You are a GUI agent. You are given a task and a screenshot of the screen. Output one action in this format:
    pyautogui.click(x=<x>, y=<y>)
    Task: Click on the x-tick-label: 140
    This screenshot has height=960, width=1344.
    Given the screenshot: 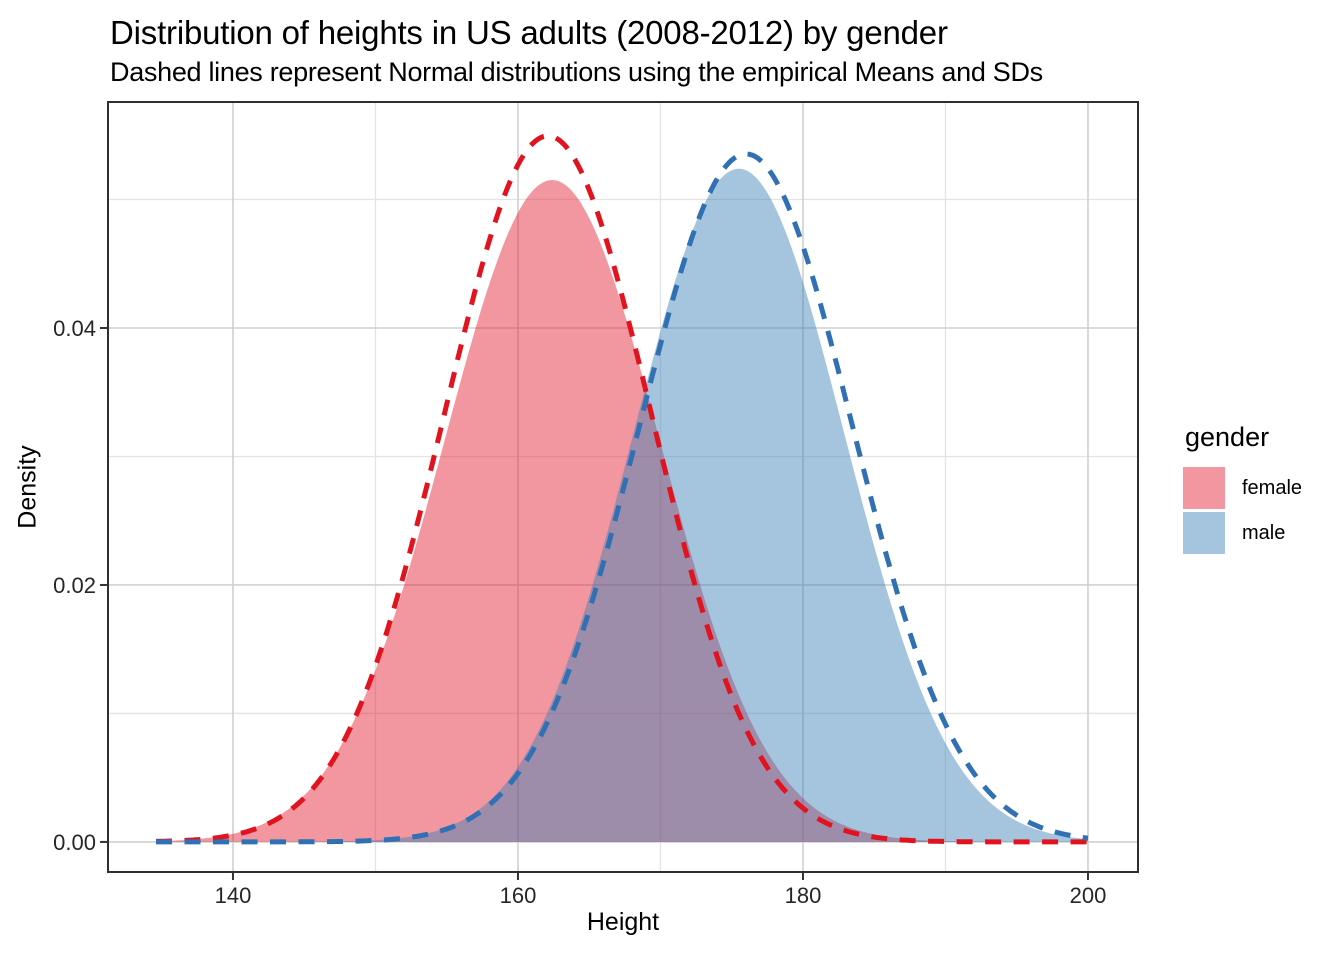 What is the action you would take?
    pyautogui.click(x=233, y=895)
    